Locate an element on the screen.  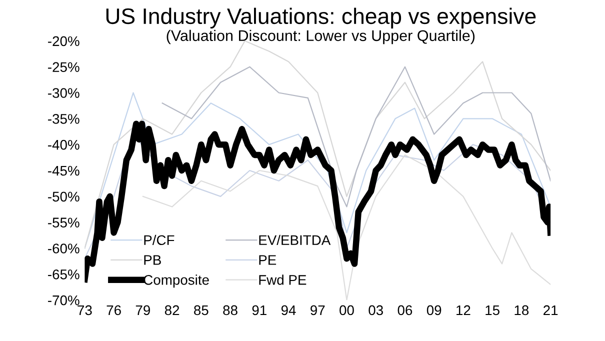
y-tick-label: -55% is located at coordinates (64, 223).